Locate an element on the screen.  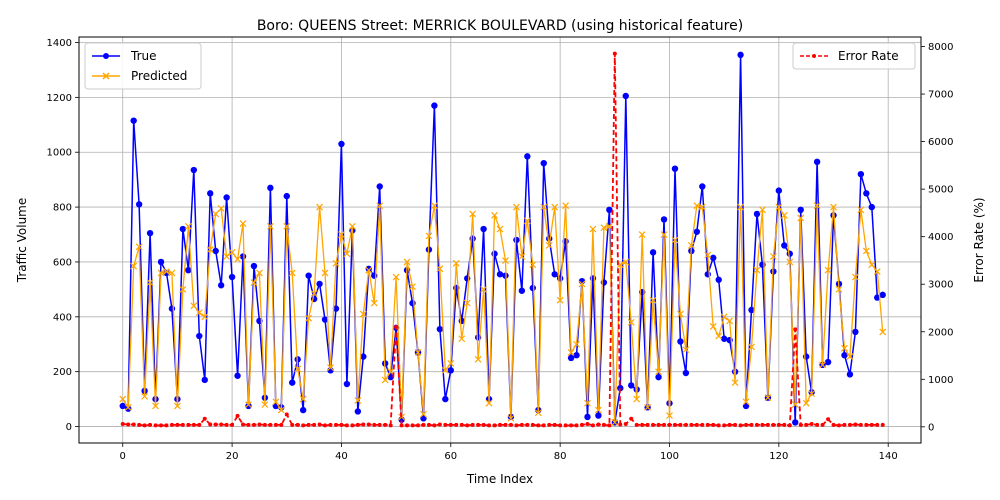
y2-tick-label: 2000 is located at coordinates (940, 332).